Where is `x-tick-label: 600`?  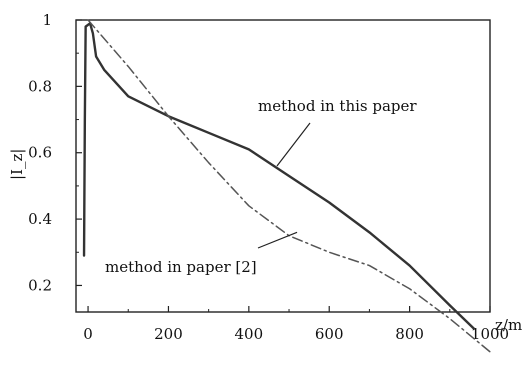
x-tick-label: 600 is located at coordinates (329, 334).